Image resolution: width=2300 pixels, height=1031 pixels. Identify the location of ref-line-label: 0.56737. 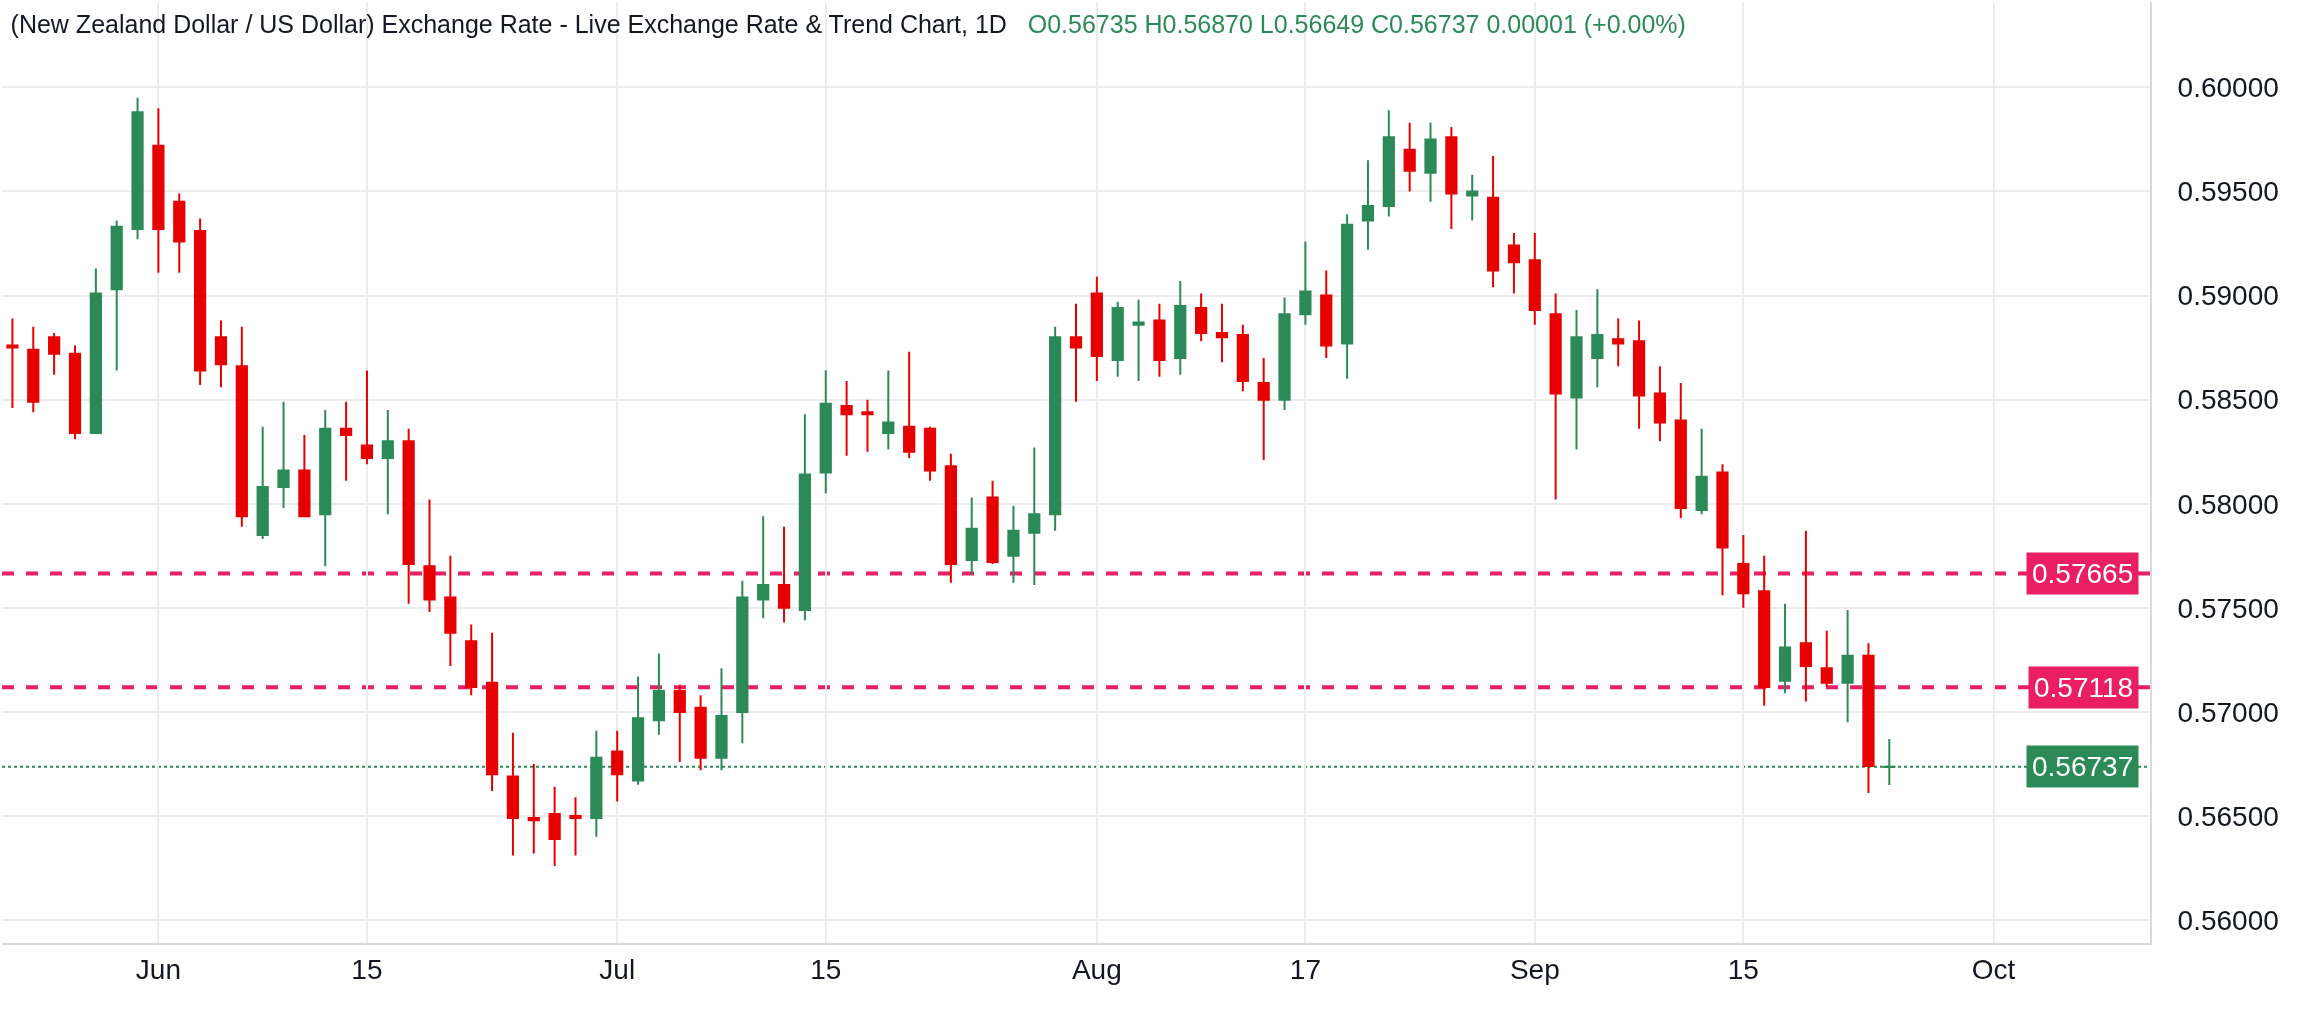
(2083, 766).